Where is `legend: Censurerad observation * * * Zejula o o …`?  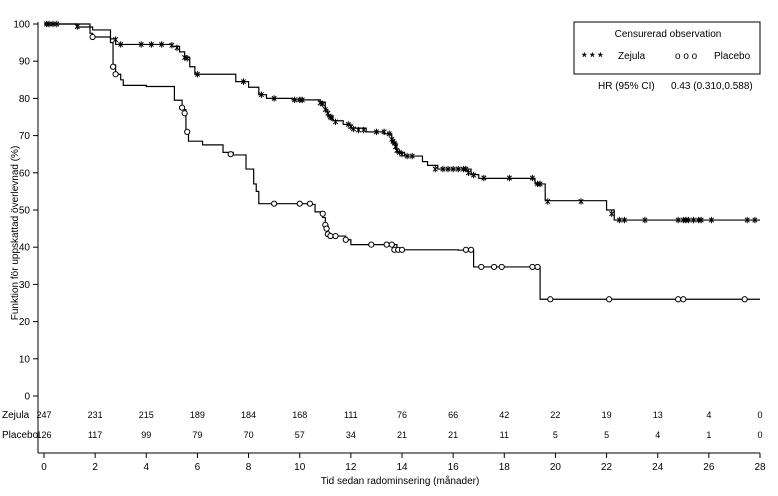 legend: Censurerad observation * * * Zejula o o … is located at coordinates (667, 48).